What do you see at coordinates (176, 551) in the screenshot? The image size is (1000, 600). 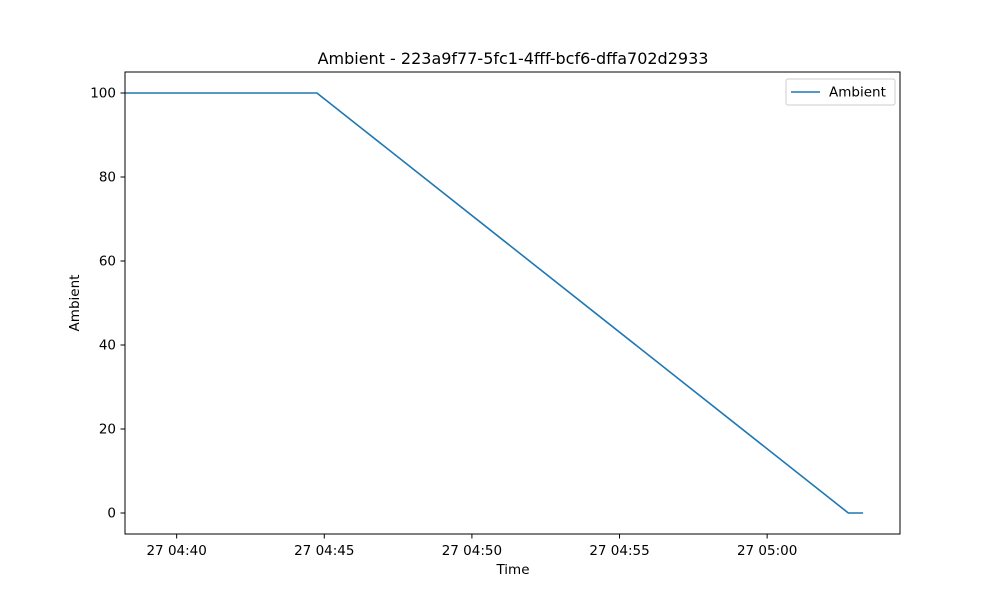 I see `x-tick-label: 27 04:40` at bounding box center [176, 551].